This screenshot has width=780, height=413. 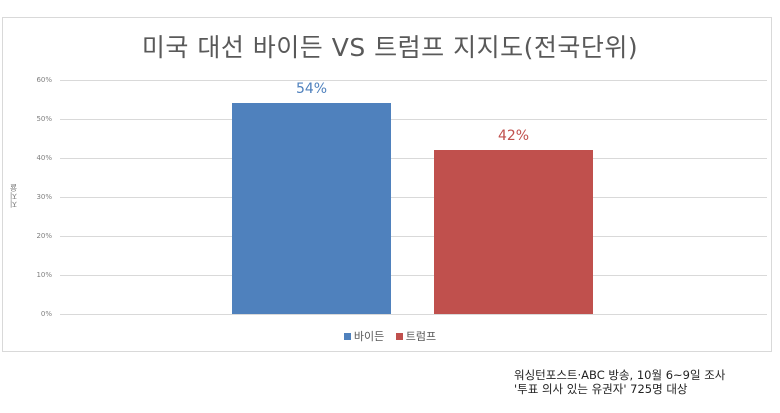 I want to click on legend-item-biden: 바이든, so click(x=364, y=336).